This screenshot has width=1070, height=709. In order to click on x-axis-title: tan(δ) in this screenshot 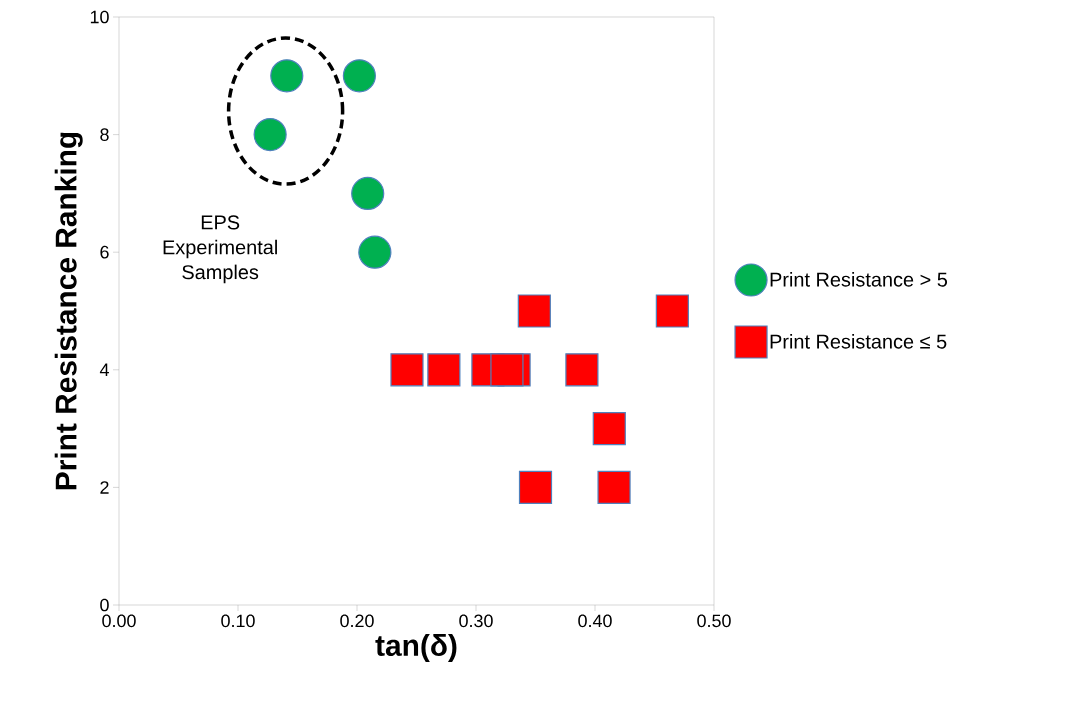, I will do `click(416, 648)`.